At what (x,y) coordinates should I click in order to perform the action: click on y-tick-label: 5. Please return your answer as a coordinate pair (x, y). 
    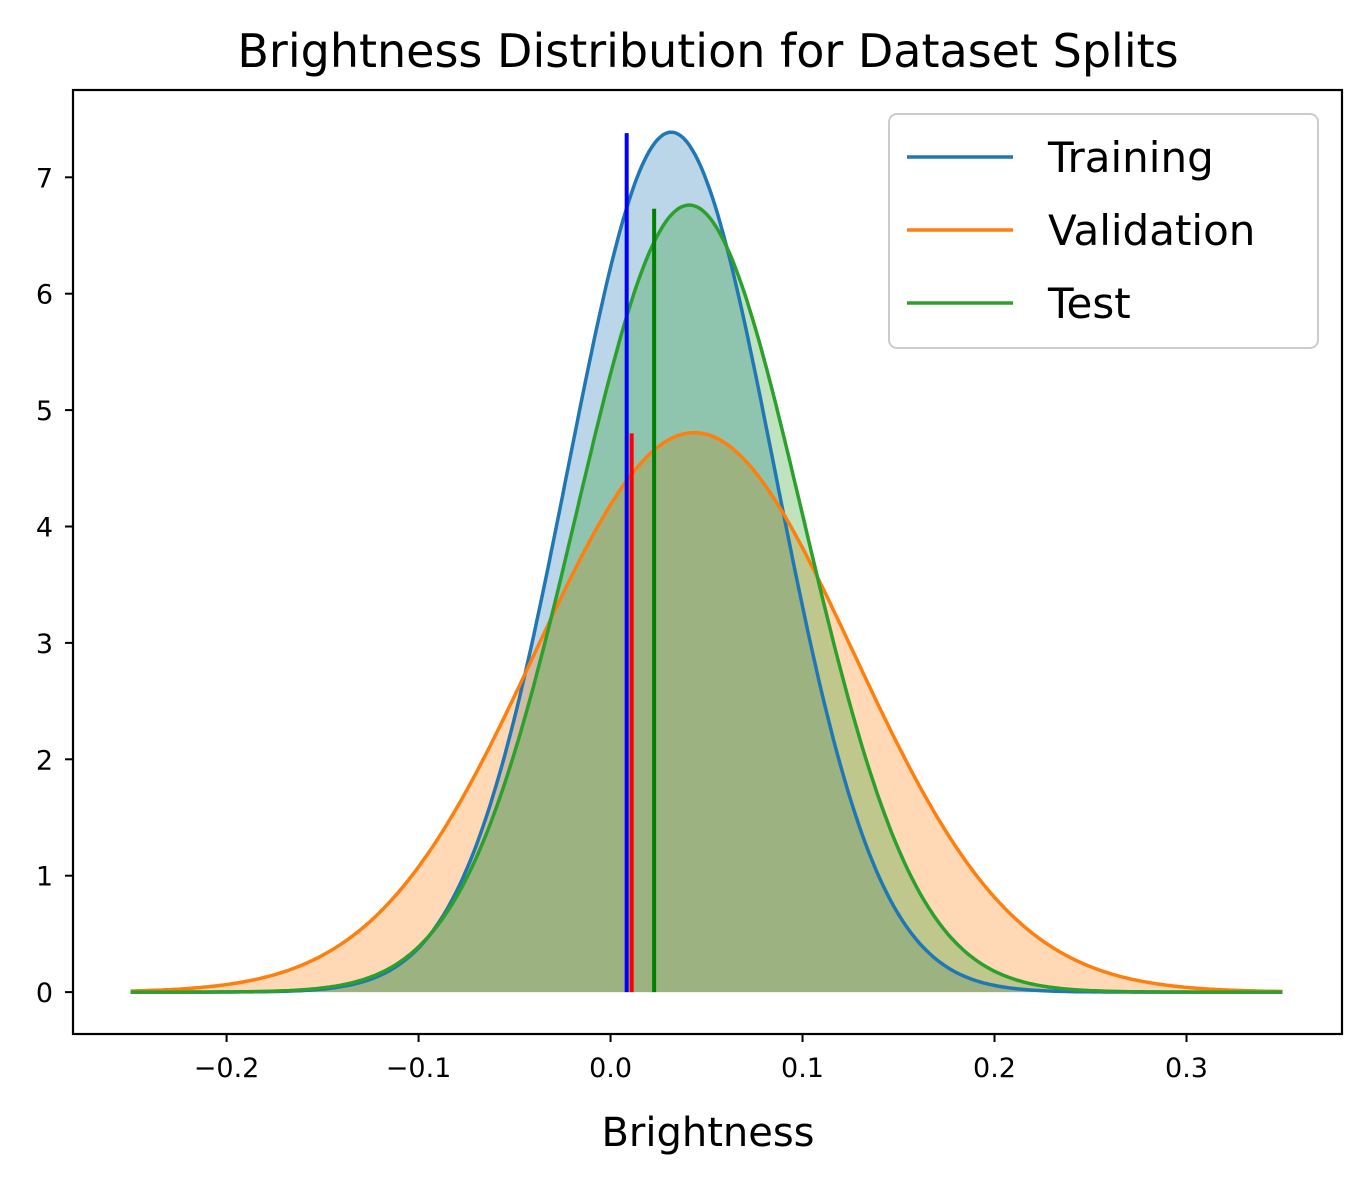
    Looking at the image, I should click on (44, 411).